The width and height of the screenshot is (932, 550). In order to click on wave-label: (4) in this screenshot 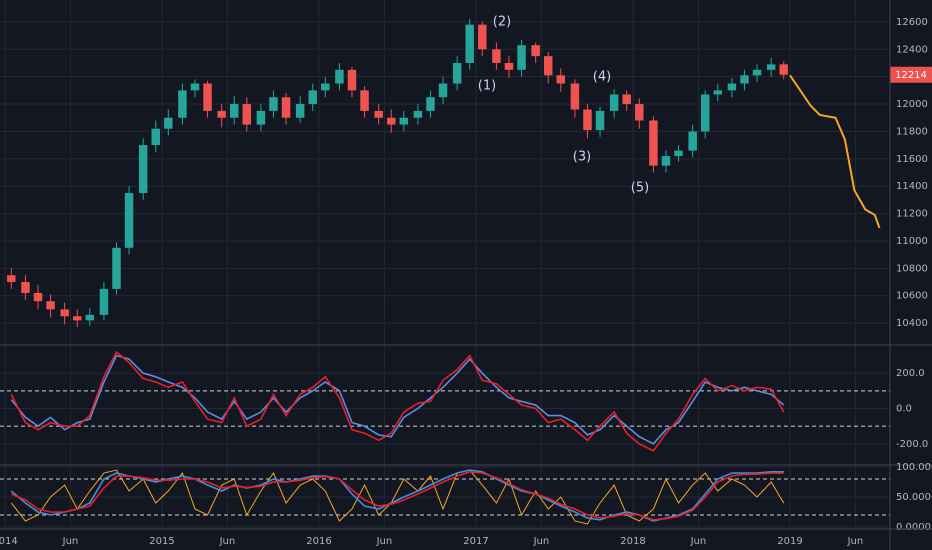, I will do `click(602, 77)`.